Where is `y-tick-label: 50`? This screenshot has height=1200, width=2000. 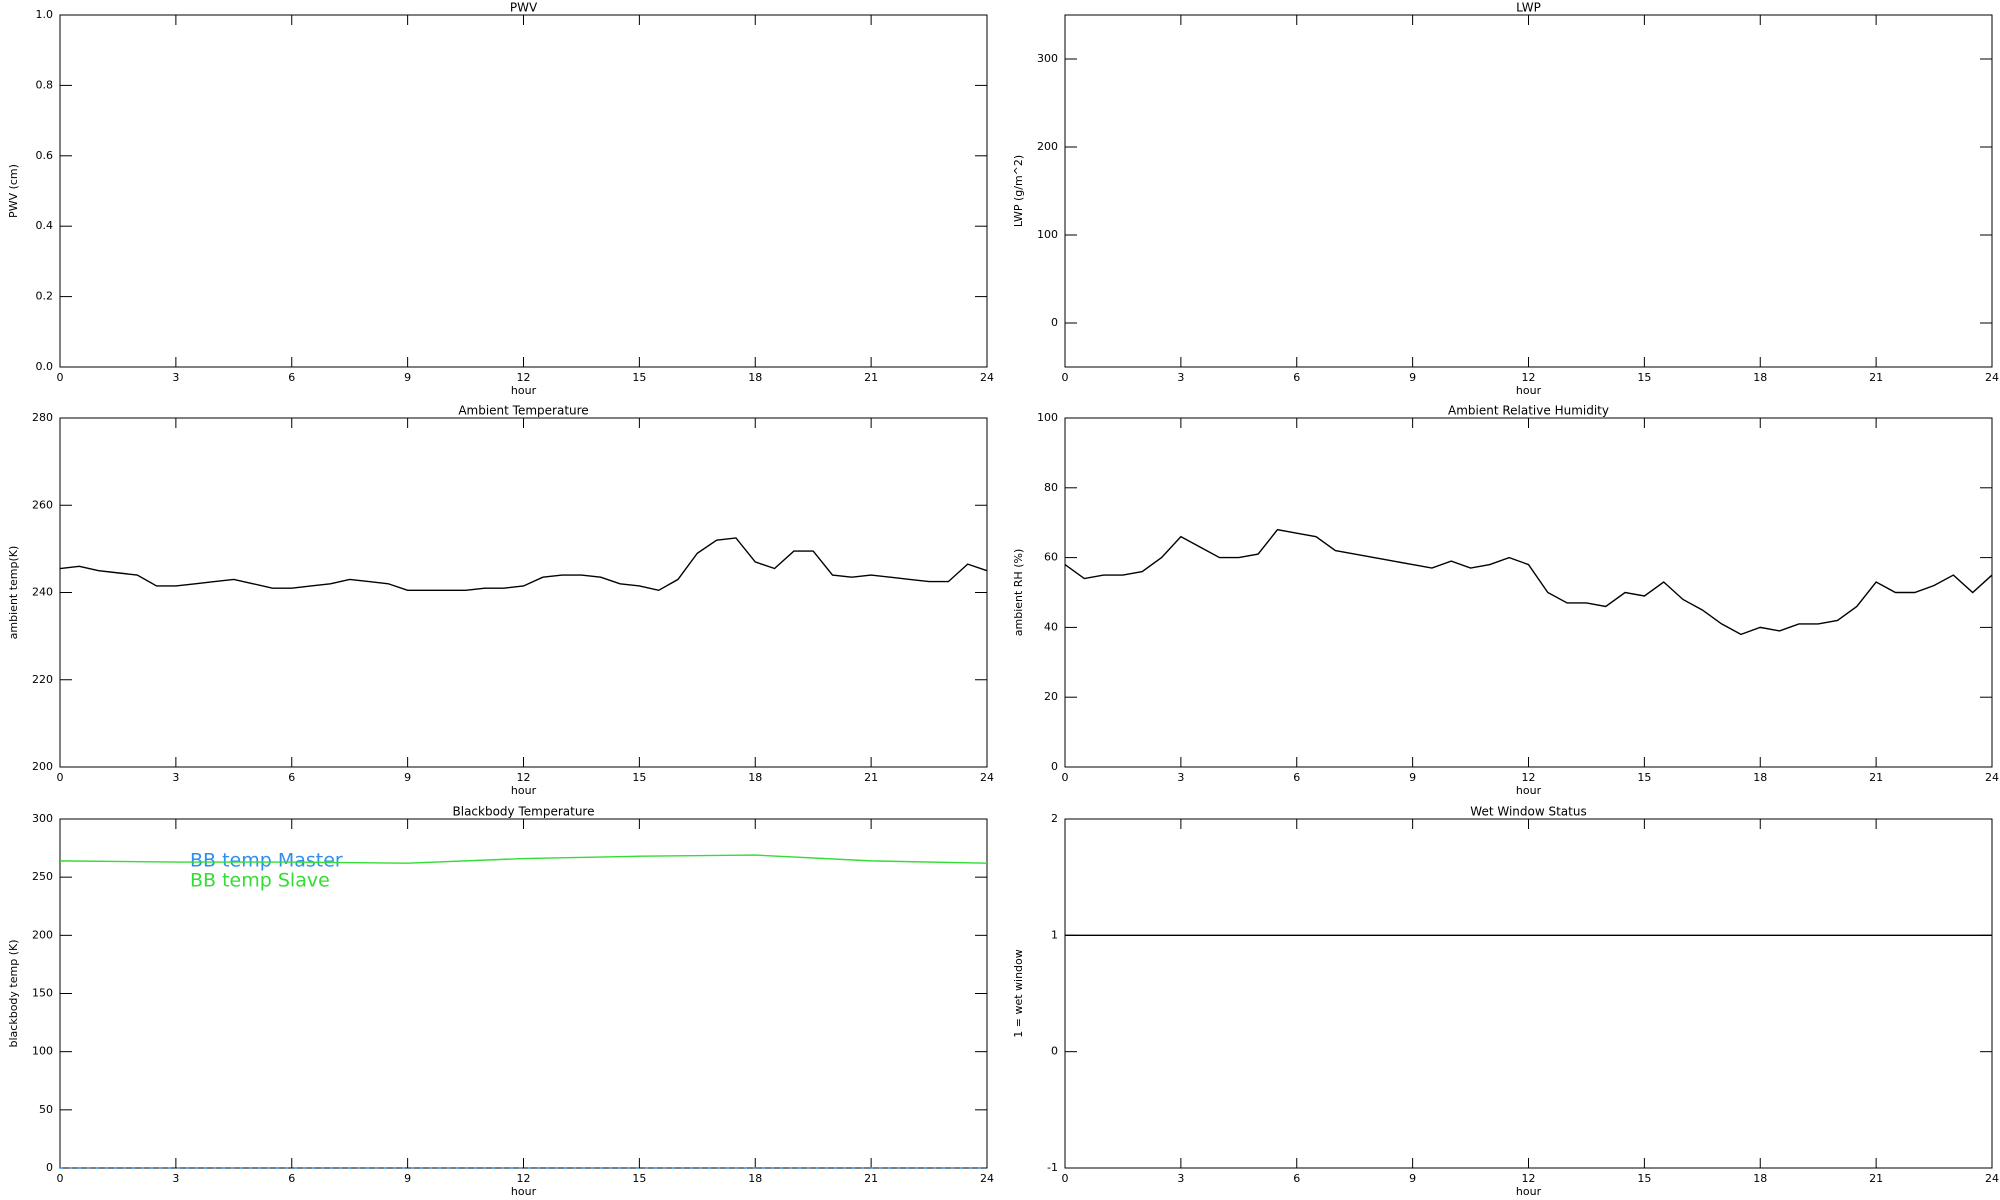 y-tick-label: 50 is located at coordinates (46, 1109).